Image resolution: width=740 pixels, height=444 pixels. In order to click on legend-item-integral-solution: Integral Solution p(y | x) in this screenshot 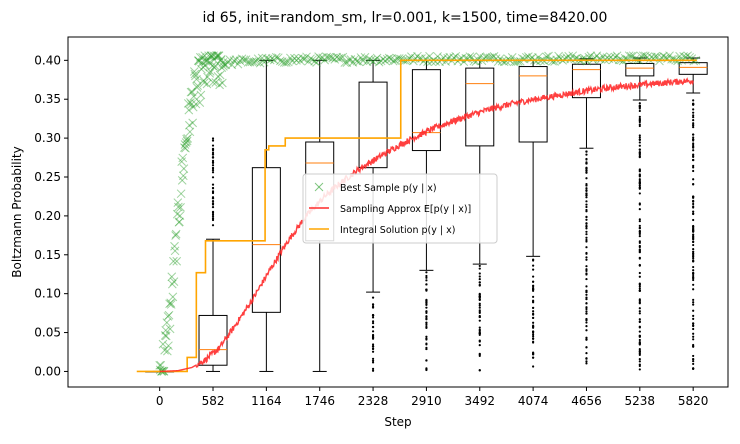, I will do `click(382, 230)`.